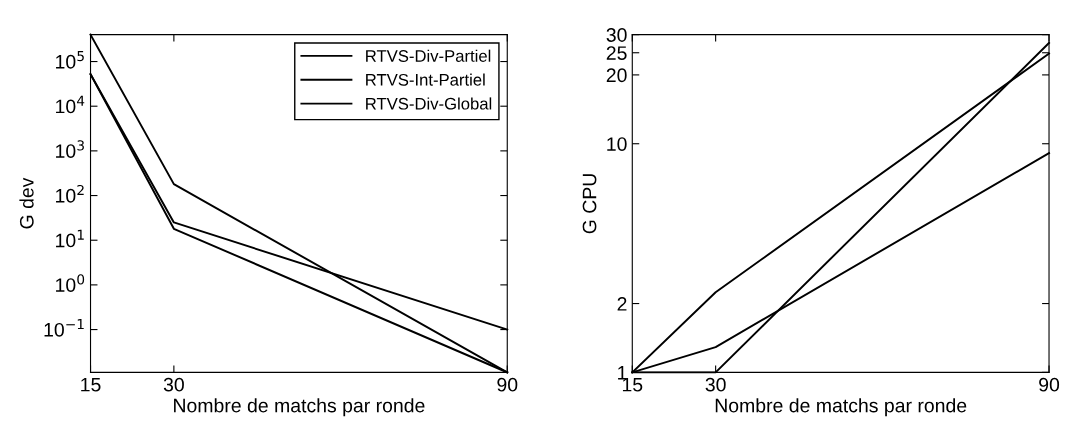  I want to click on y-tick-label: 2, so click(622, 304).